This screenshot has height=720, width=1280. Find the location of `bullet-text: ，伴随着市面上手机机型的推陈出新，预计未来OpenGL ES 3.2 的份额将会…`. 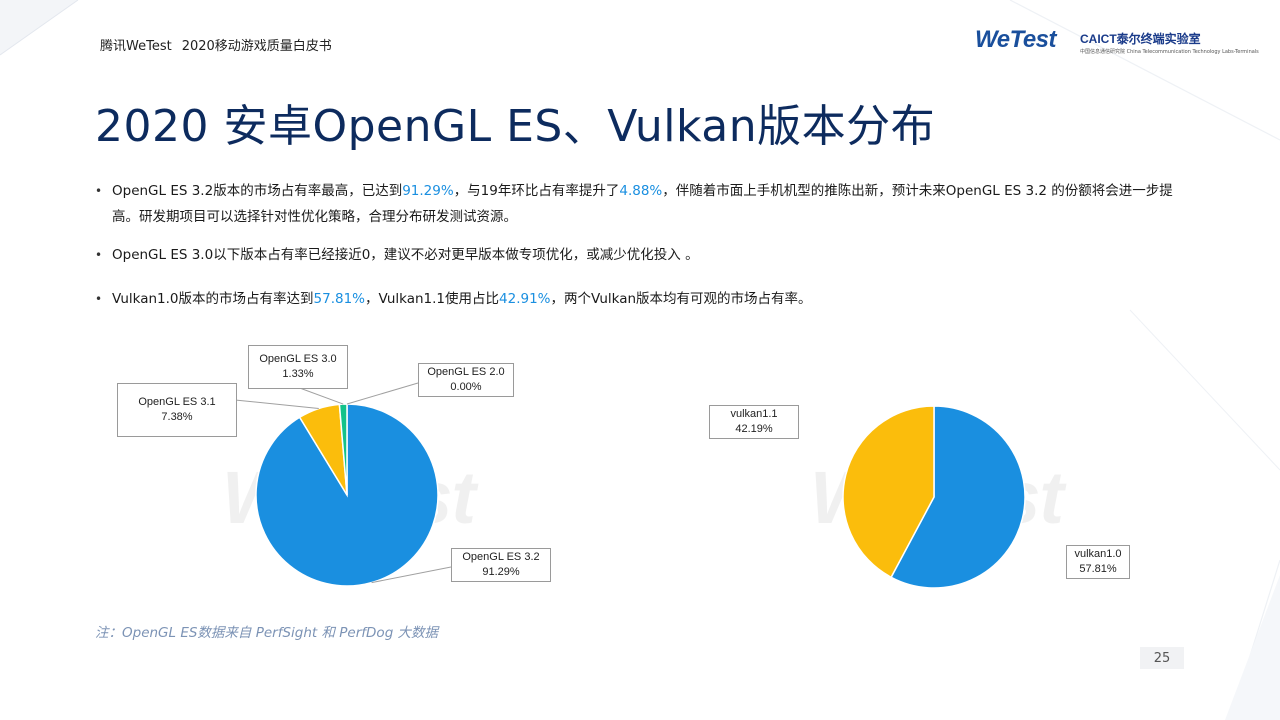

bullet-text: ，伴随着市面上手机机型的推陈出新，预计未来OpenGL ES 3.2 的份额将会… is located at coordinates (642, 204).